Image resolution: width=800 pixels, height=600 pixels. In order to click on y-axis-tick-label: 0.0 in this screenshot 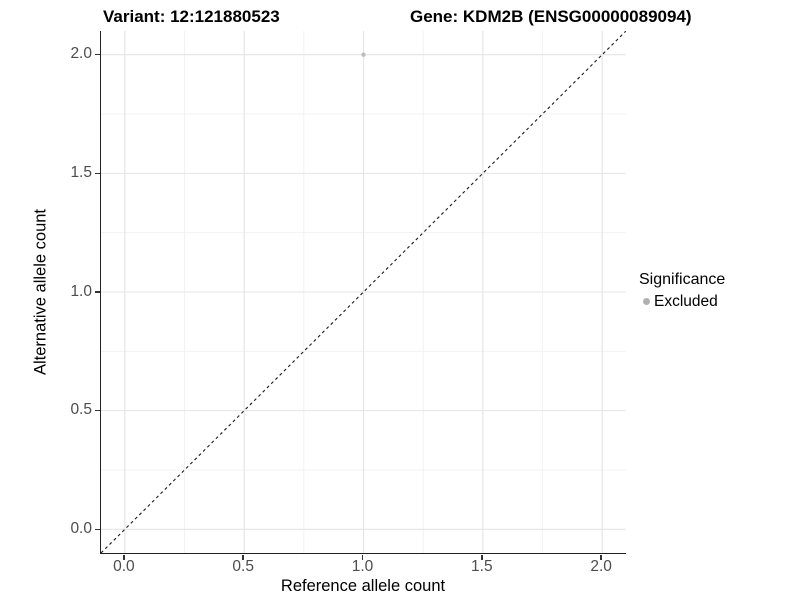, I will do `click(81, 528)`.